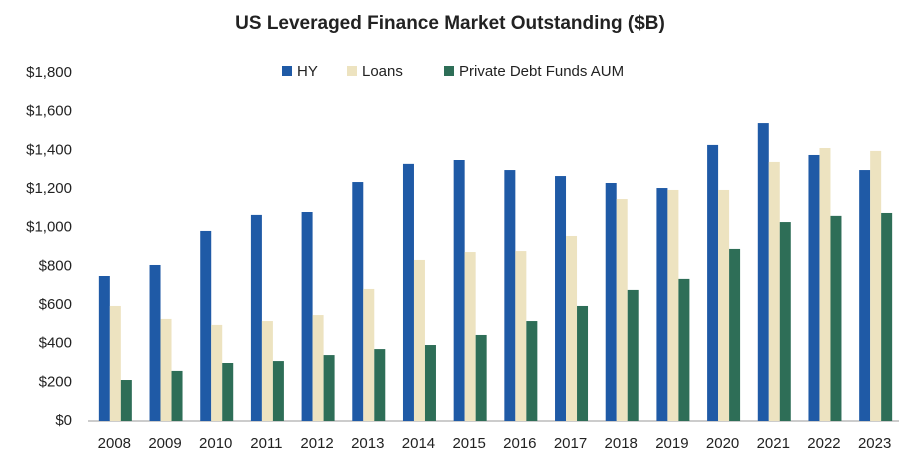 The height and width of the screenshot is (457, 899). What do you see at coordinates (215, 443) in the screenshot?
I see `x-tick-label: 2010` at bounding box center [215, 443].